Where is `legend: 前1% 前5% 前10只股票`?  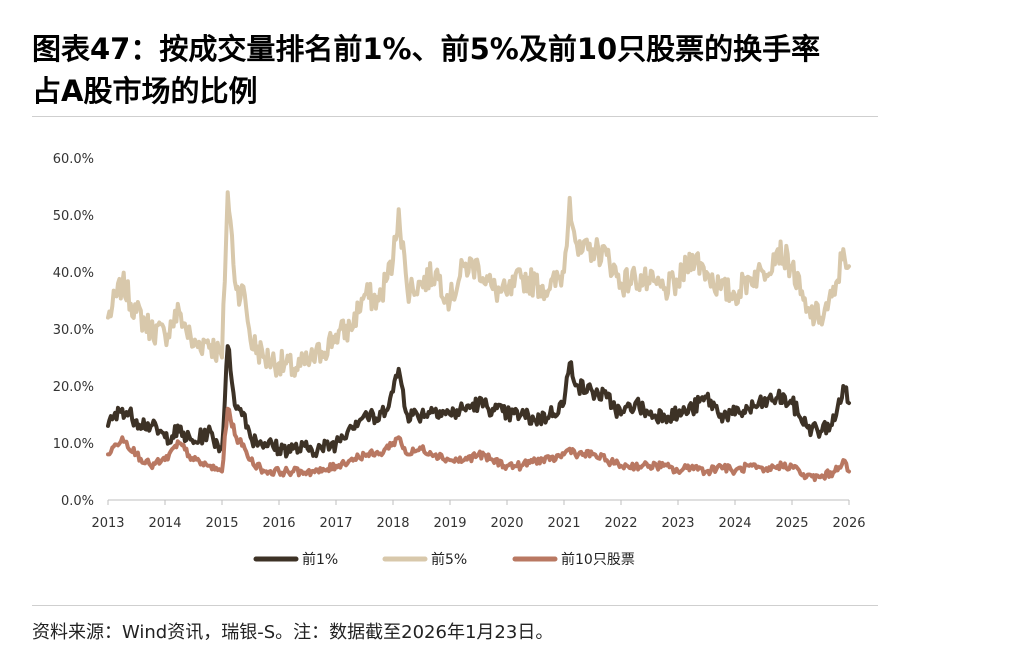
legend: 前1% 前5% 前10只股票 is located at coordinates (444, 559).